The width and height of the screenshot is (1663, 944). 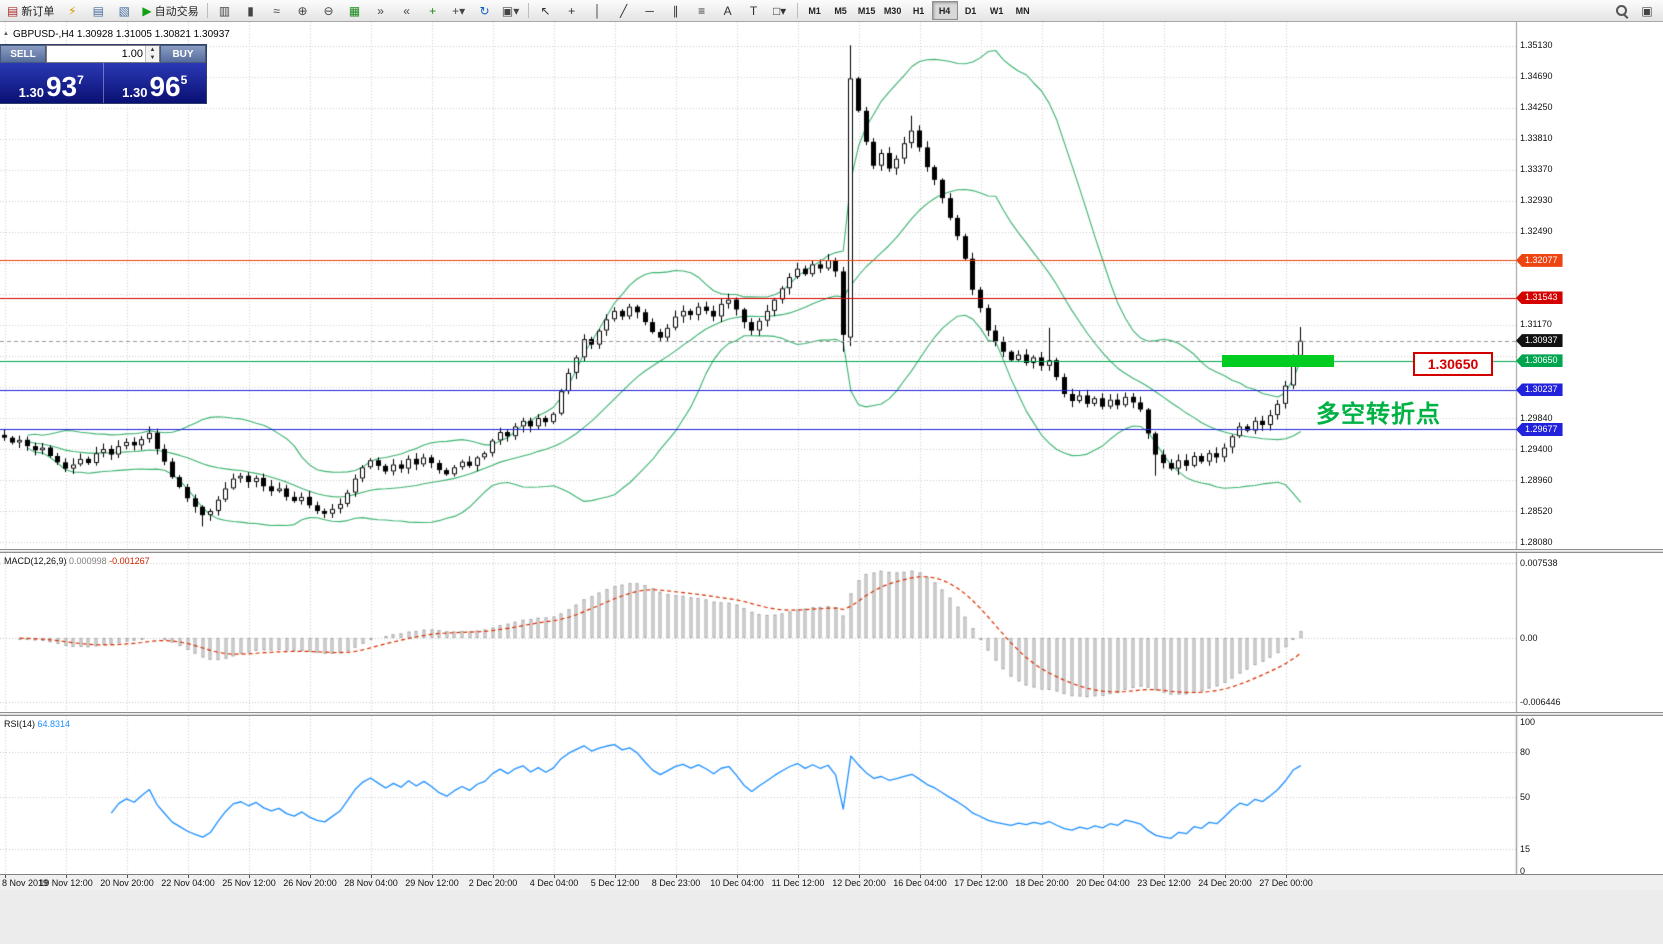 What do you see at coordinates (80, 80) in the screenshot?
I see `bid-pipette: 7` at bounding box center [80, 80].